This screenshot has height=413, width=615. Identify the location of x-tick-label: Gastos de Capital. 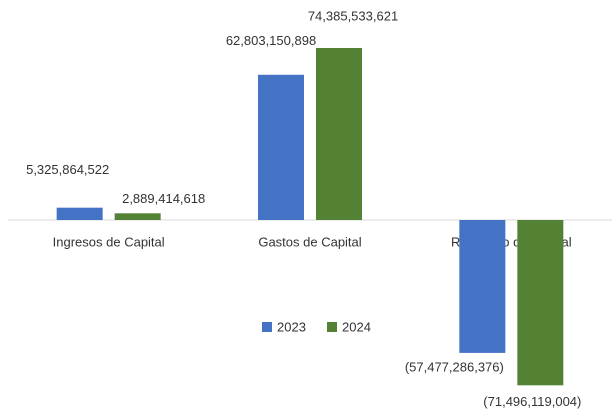
(309, 241).